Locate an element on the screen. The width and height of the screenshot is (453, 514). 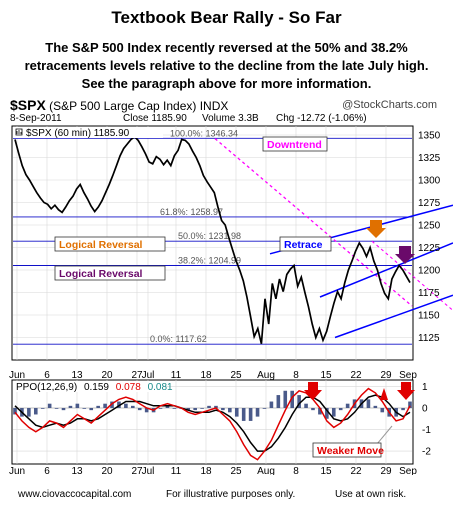
price-y-tick-labels: 1125 1150 1175 1200 1225 1250 1275 1300 1325 1350 is located at coordinates (429, 238).